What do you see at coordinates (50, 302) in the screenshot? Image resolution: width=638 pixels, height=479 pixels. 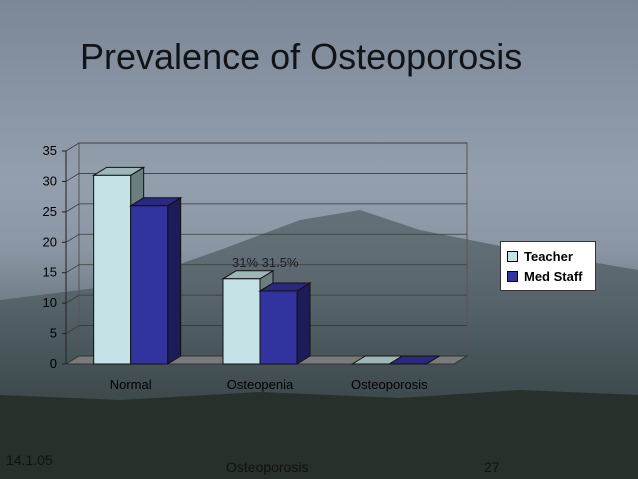 I see `y-tick-label: 10` at bounding box center [50, 302].